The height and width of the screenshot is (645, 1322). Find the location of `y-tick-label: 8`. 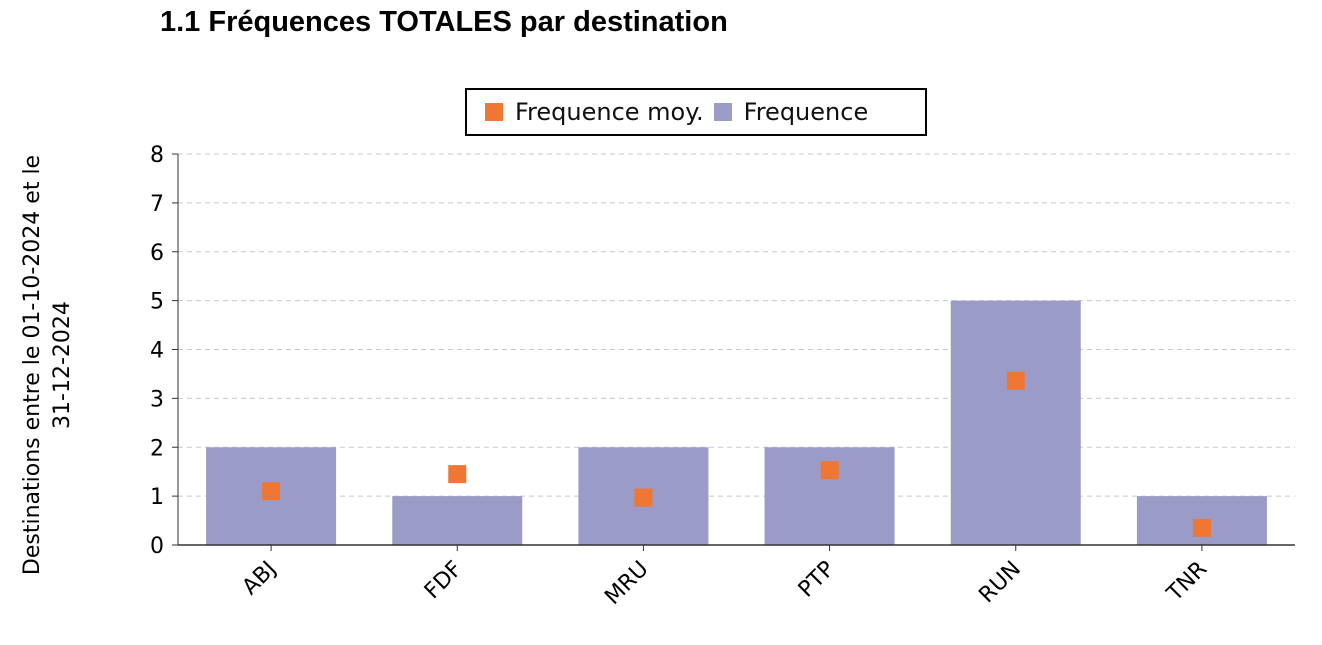

y-tick-label: 8 is located at coordinates (157, 155).